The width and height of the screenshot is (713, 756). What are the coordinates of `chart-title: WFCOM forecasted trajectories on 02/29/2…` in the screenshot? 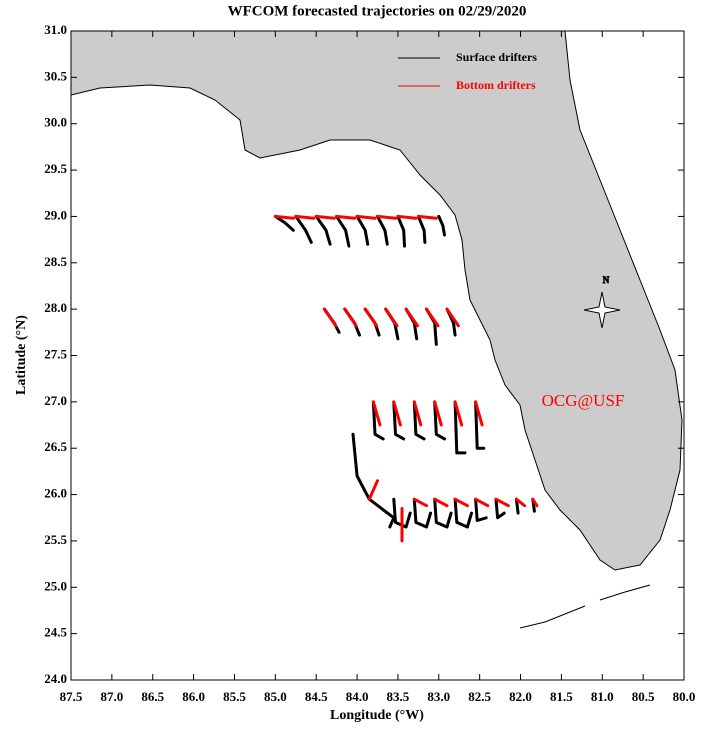 It's located at (377, 11).